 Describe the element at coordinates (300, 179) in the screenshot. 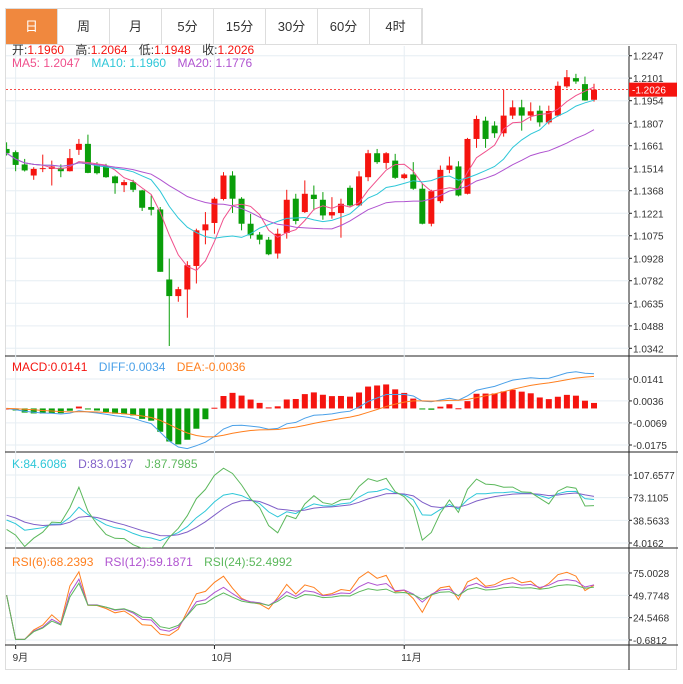

I see `ma20-line` at that location.